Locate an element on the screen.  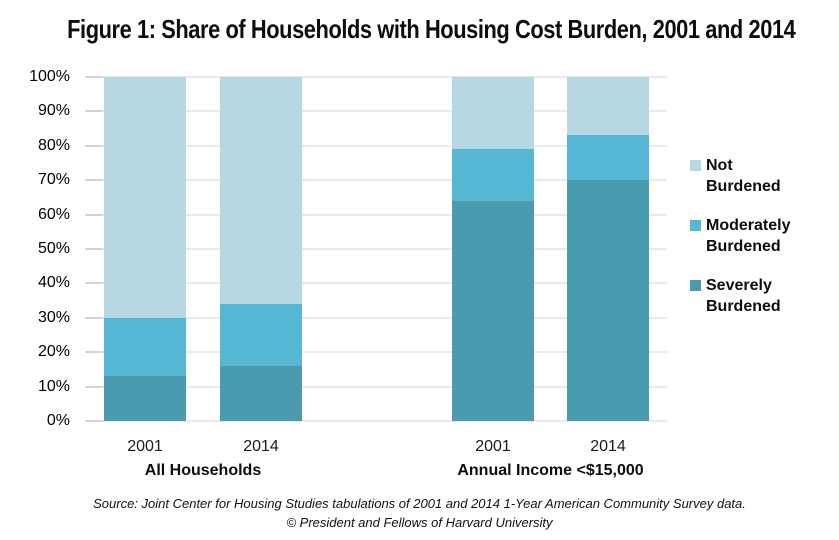
y-axis-label: 30% is located at coordinates (53, 317).